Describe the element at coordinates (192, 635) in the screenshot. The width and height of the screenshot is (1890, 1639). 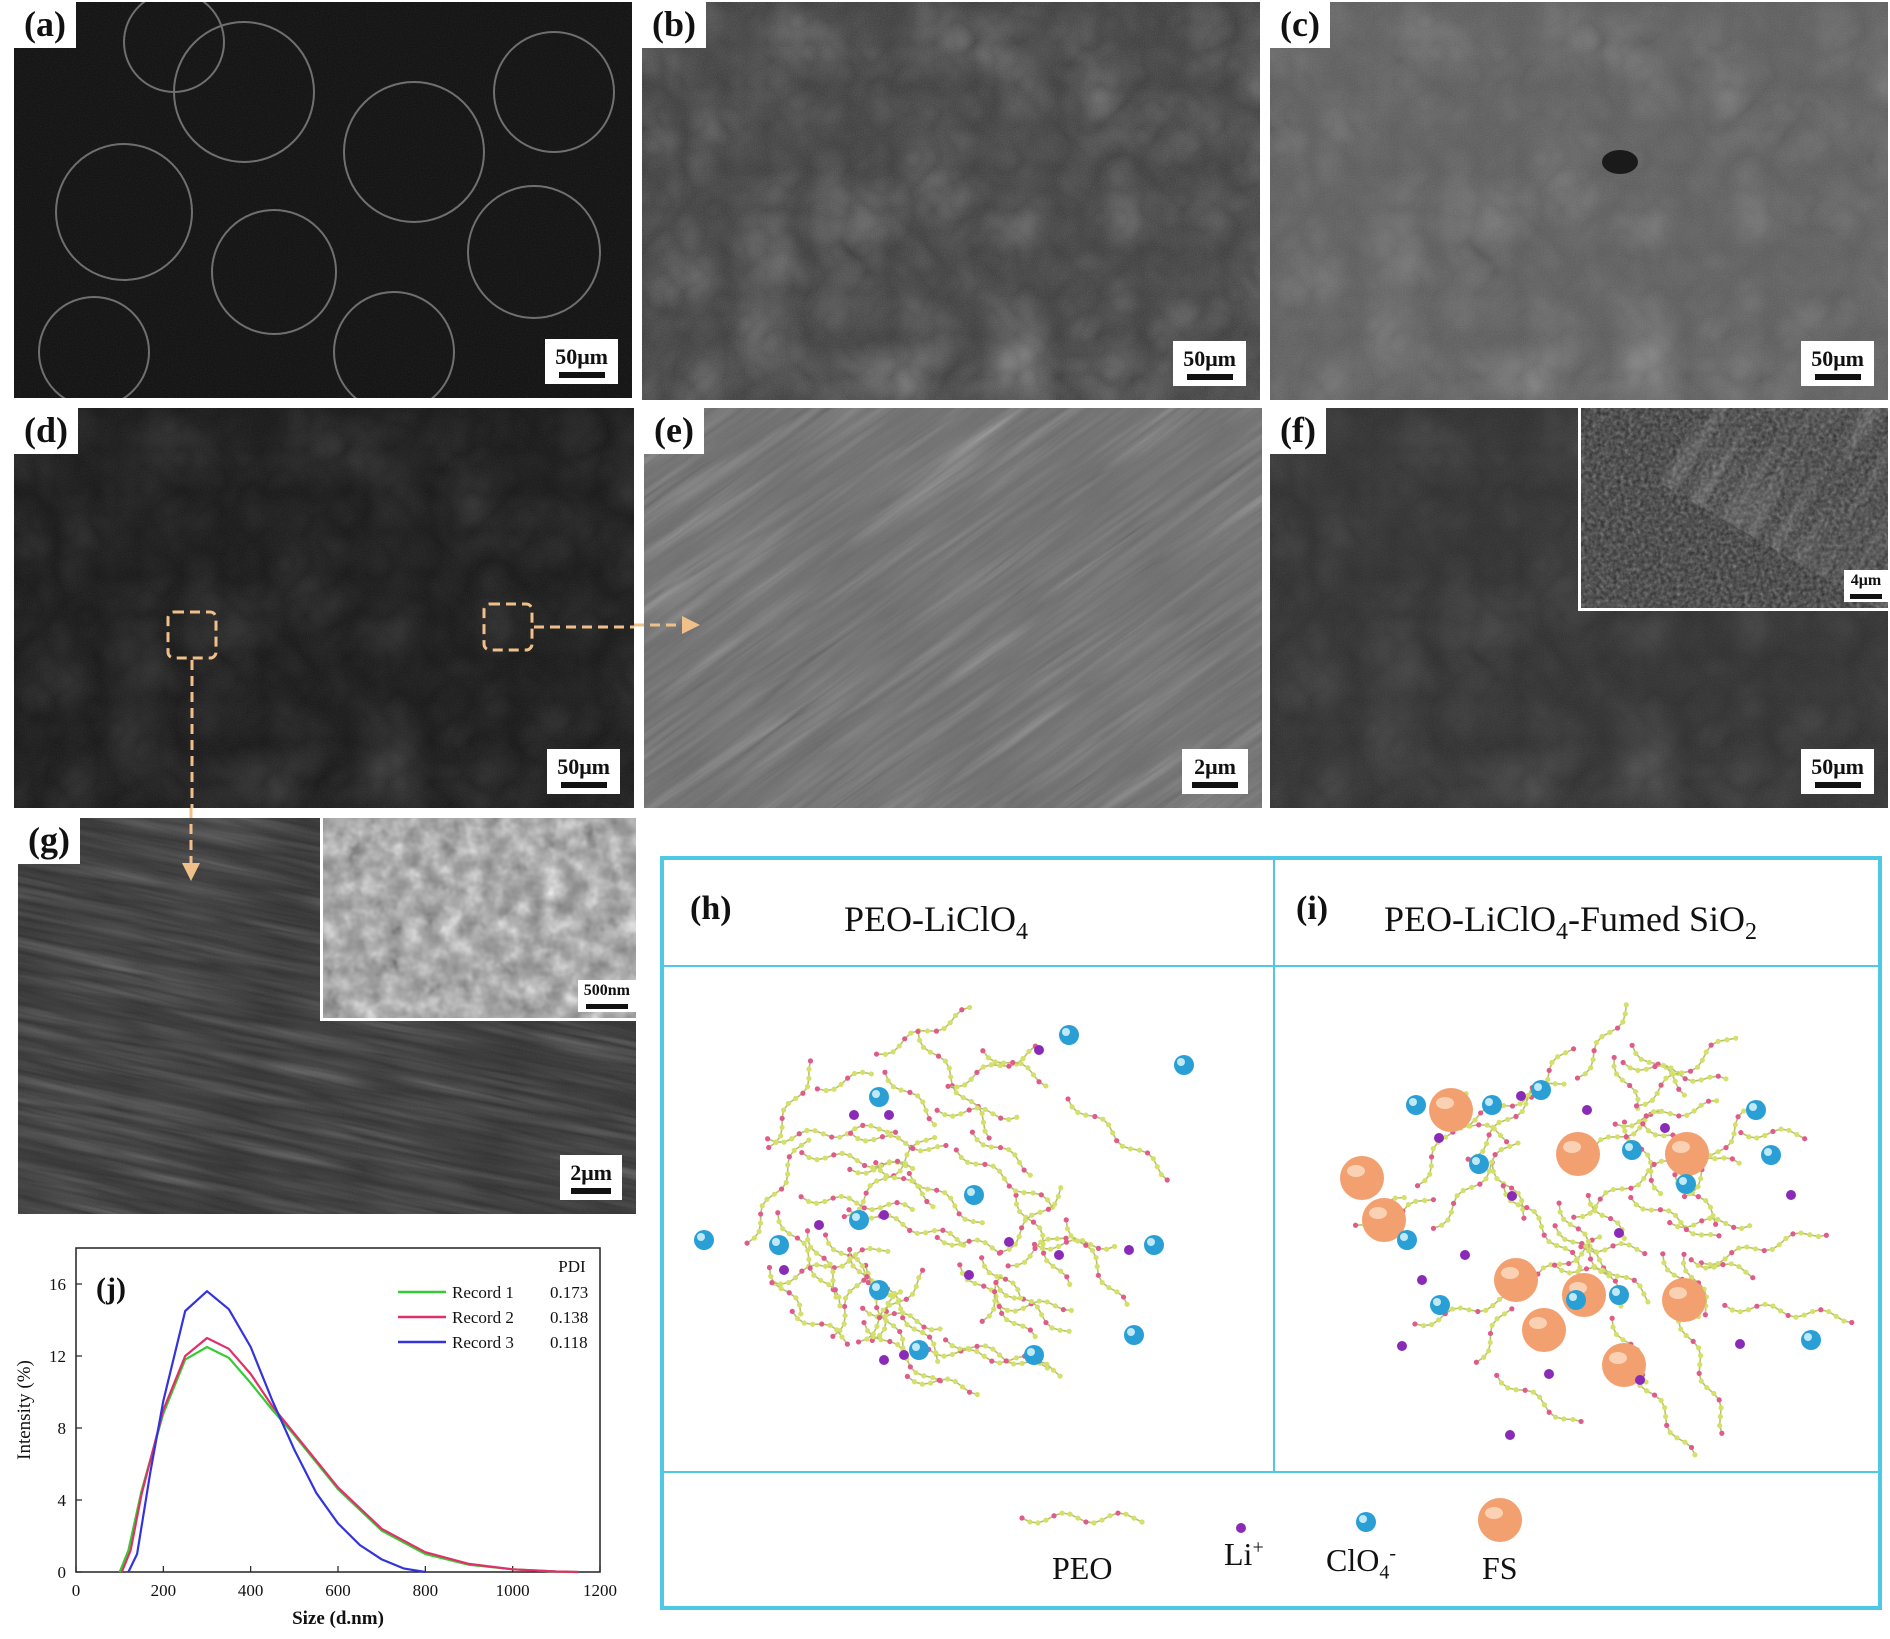
I see `zoom-box-left` at that location.